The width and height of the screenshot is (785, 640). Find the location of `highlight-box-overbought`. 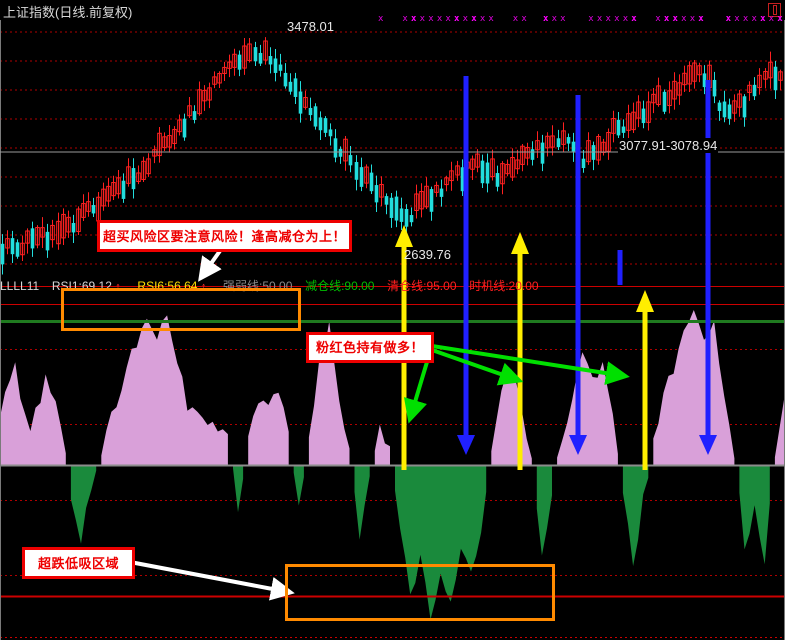

highlight-box-overbought is located at coordinates (181, 309).